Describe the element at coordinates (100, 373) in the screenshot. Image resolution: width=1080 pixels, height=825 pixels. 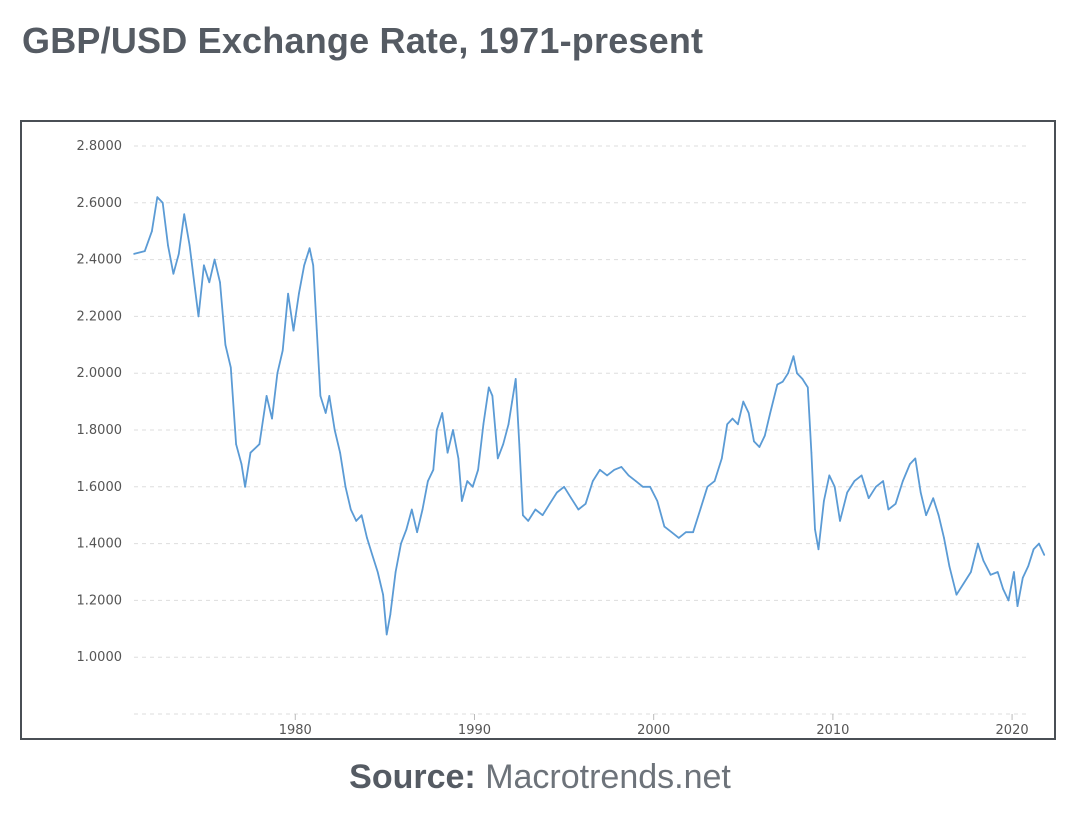
I see `y-tick-label: 2.0000` at that location.